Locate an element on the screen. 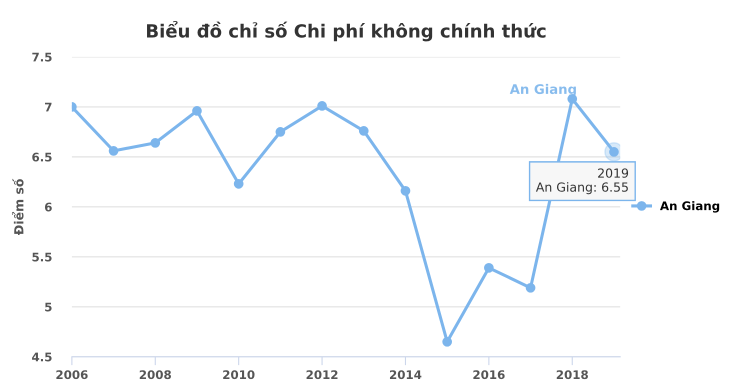 The width and height of the screenshot is (741, 382). y-tick-label: 6 is located at coordinates (48, 207).